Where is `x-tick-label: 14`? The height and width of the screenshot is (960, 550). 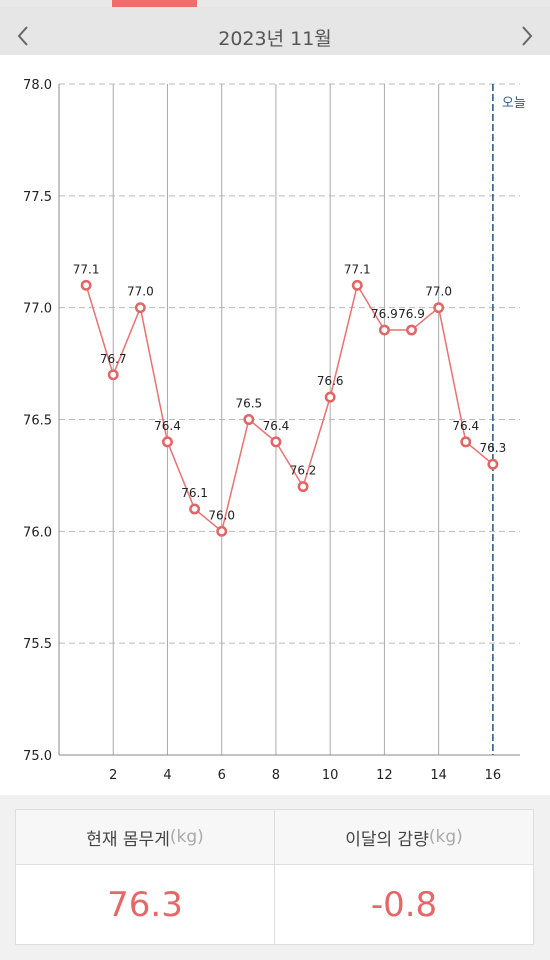
x-tick-label: 14 is located at coordinates (438, 775).